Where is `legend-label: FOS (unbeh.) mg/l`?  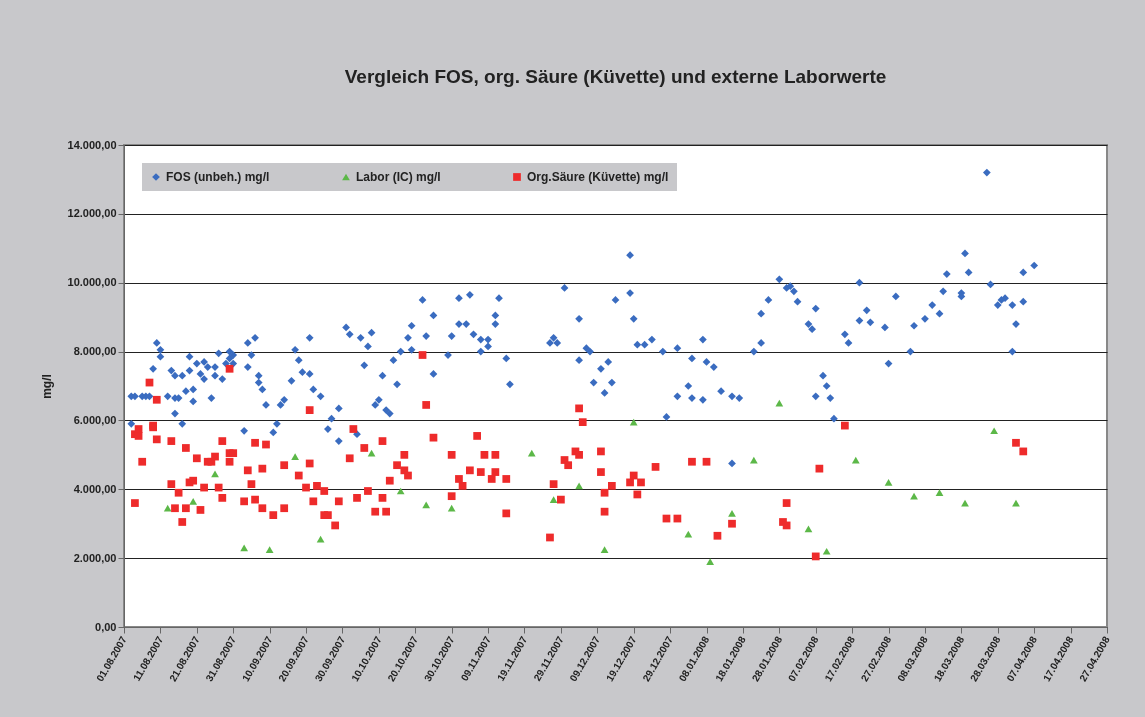 legend-label: FOS (unbeh.) mg/l is located at coordinates (218, 177).